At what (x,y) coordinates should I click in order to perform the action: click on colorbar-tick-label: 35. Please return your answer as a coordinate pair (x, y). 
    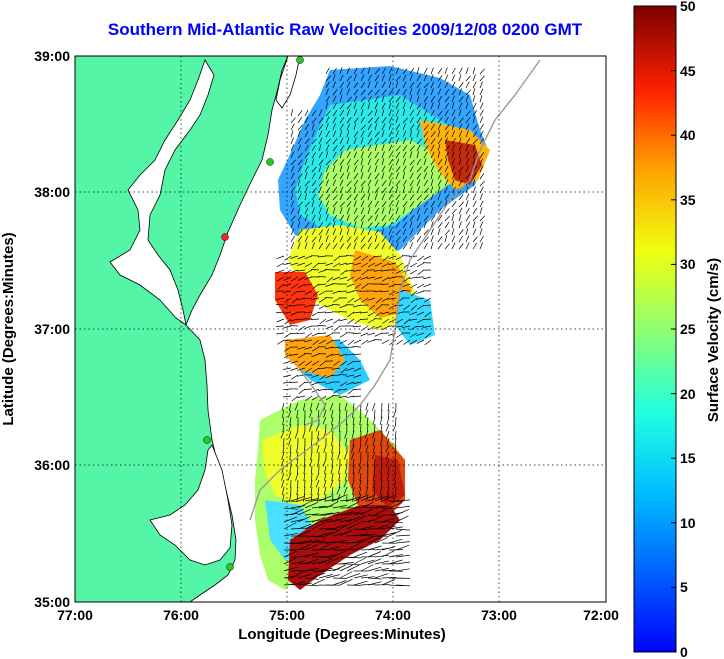
    Looking at the image, I should click on (688, 200).